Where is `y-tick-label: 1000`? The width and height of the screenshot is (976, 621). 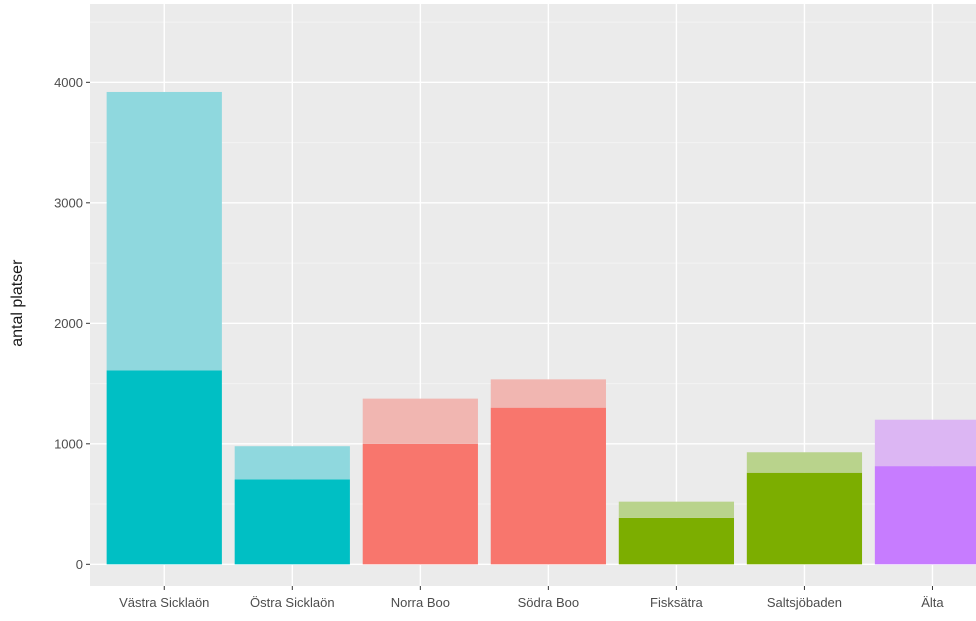 y-tick-label: 1000 is located at coordinates (68, 443).